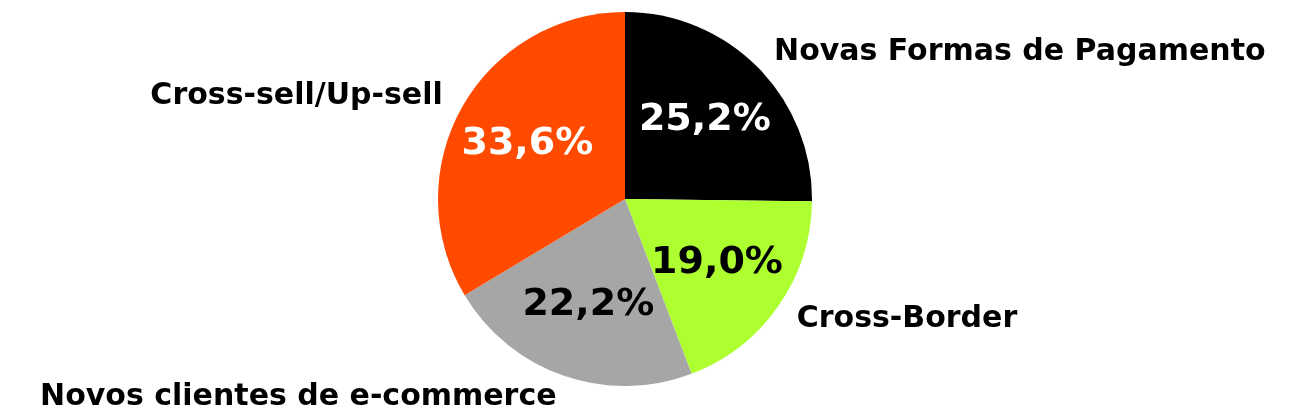  Describe the element at coordinates (1020, 49) in the screenshot. I see `slice-label: Novas Formas de Pagamento` at that location.